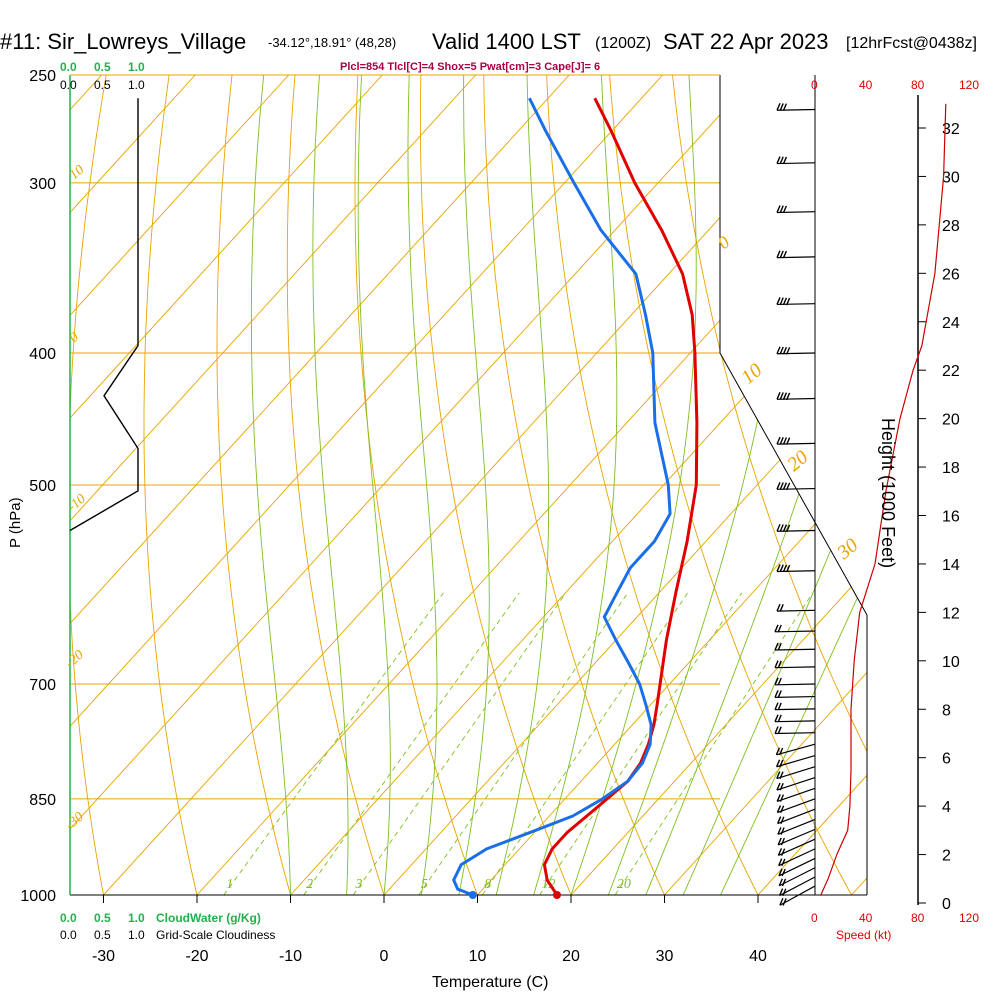 The height and width of the screenshot is (1000, 1000). I want to click on height-tick-label: 4, so click(946, 807).